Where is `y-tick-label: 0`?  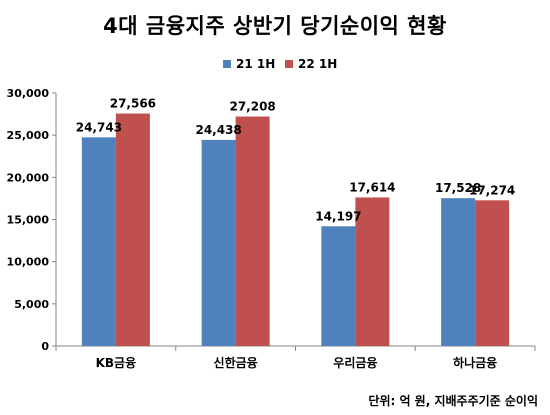 y-tick-label: 0 is located at coordinates (45, 346).